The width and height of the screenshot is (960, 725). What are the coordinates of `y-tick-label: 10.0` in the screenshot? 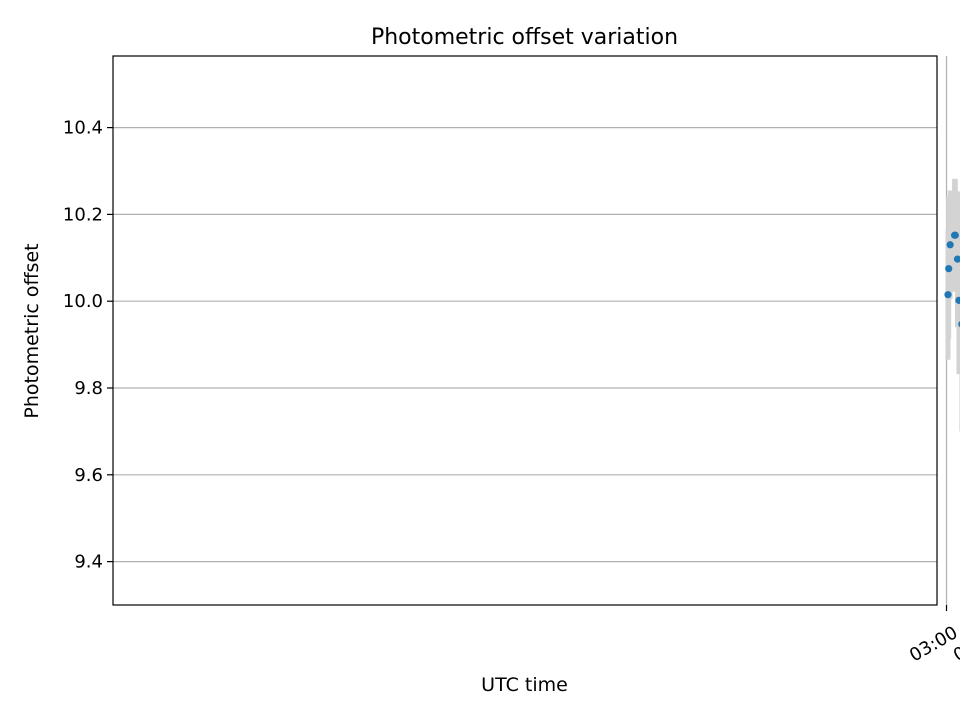 It's located at (83, 301).